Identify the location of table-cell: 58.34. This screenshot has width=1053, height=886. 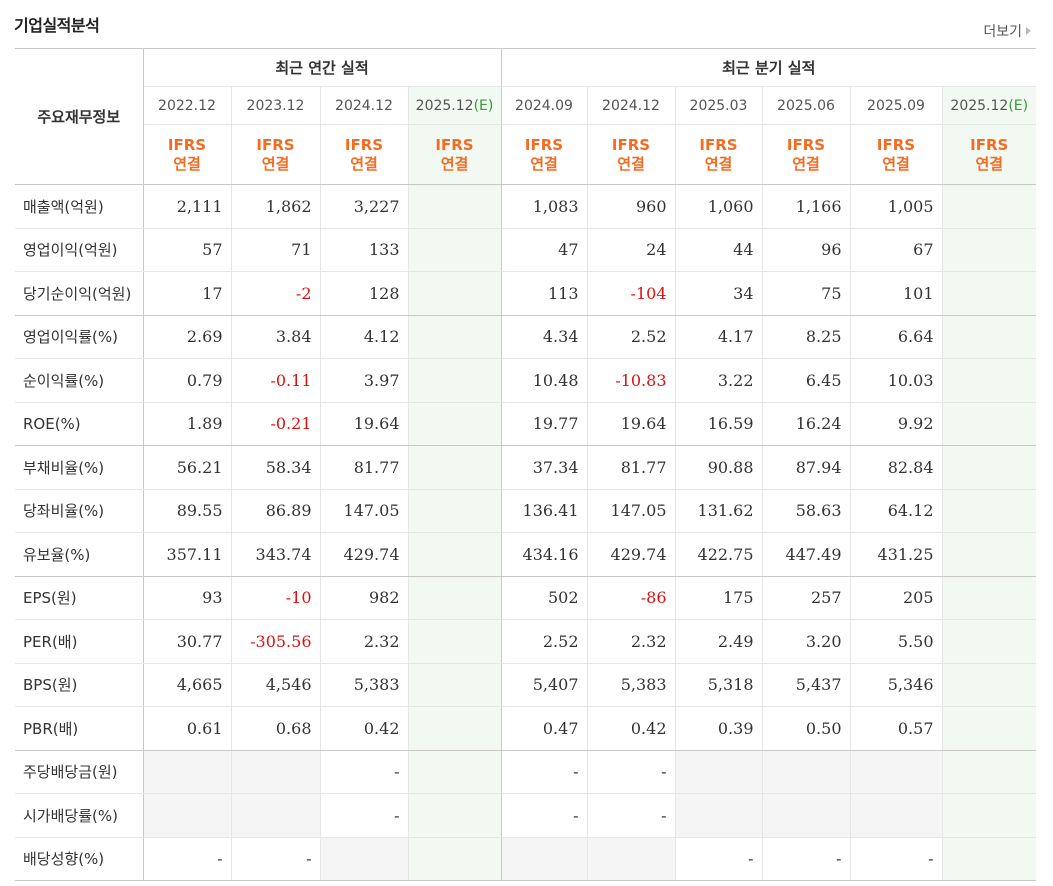
(276, 467).